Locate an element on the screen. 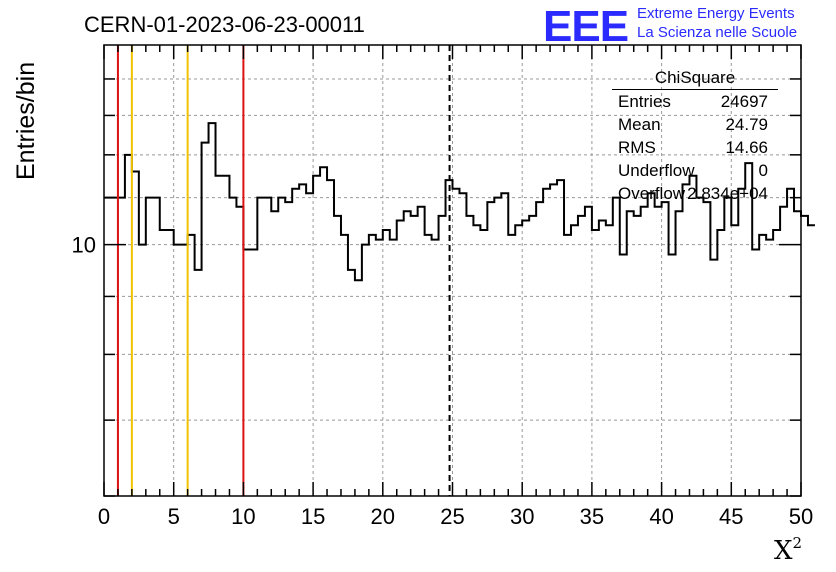 Image resolution: width=836 pixels, height=572 pixels. x-tick-label: 35 is located at coordinates (592, 516).